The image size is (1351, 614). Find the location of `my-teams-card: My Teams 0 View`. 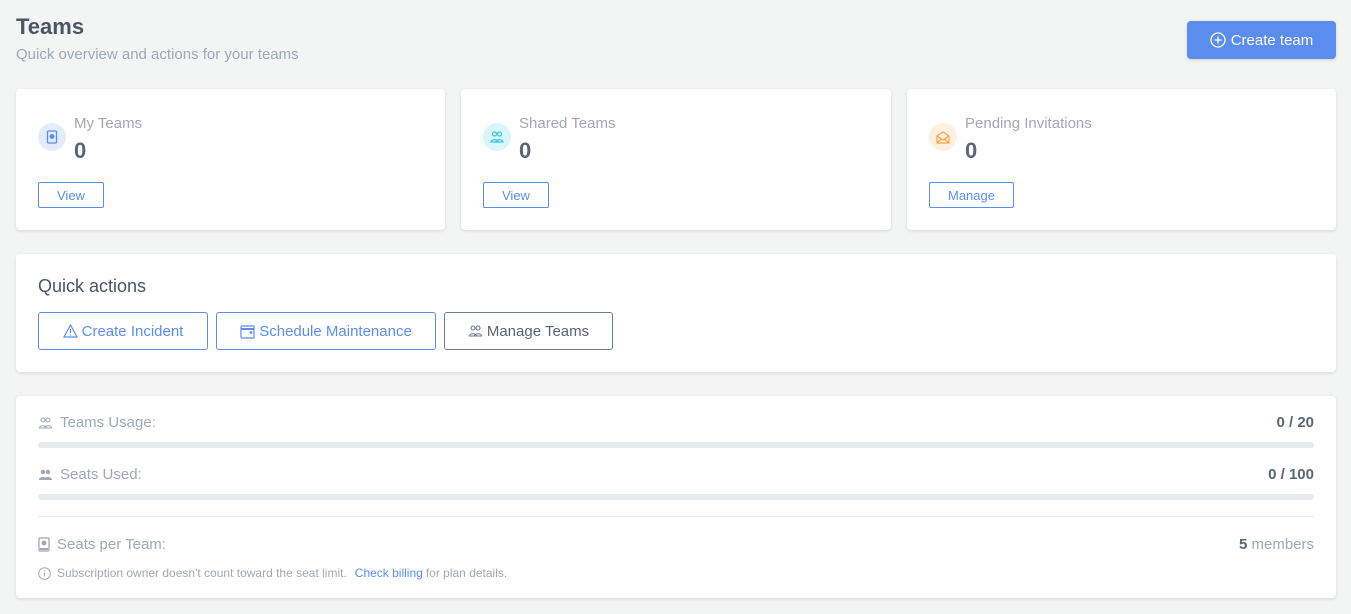

my-teams-card: My Teams 0 View is located at coordinates (230, 159).